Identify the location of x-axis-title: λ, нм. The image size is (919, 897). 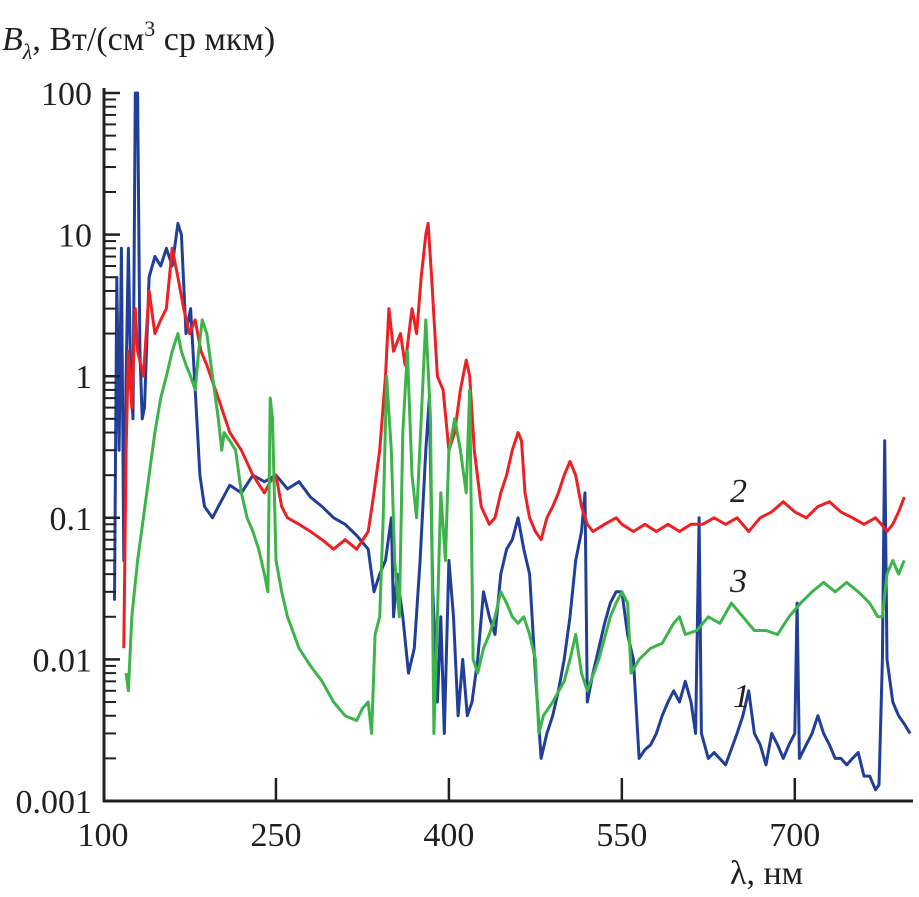
(766, 873).